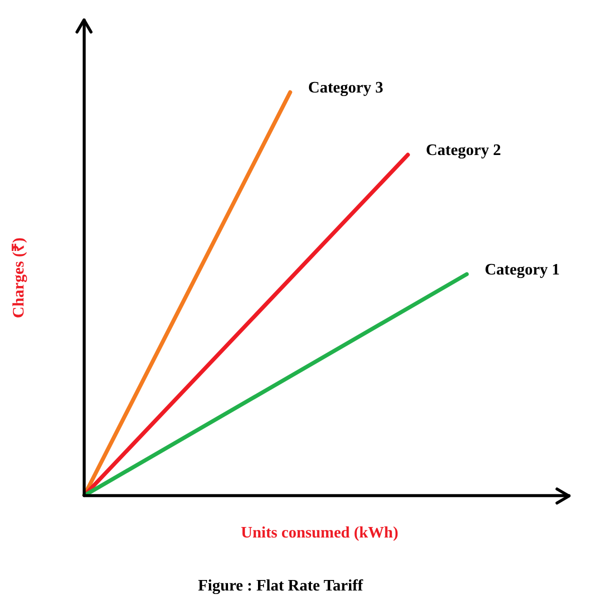 This screenshot has height=616, width=615. Describe the element at coordinates (346, 87) in the screenshot. I see `series-label: Category 3` at that location.